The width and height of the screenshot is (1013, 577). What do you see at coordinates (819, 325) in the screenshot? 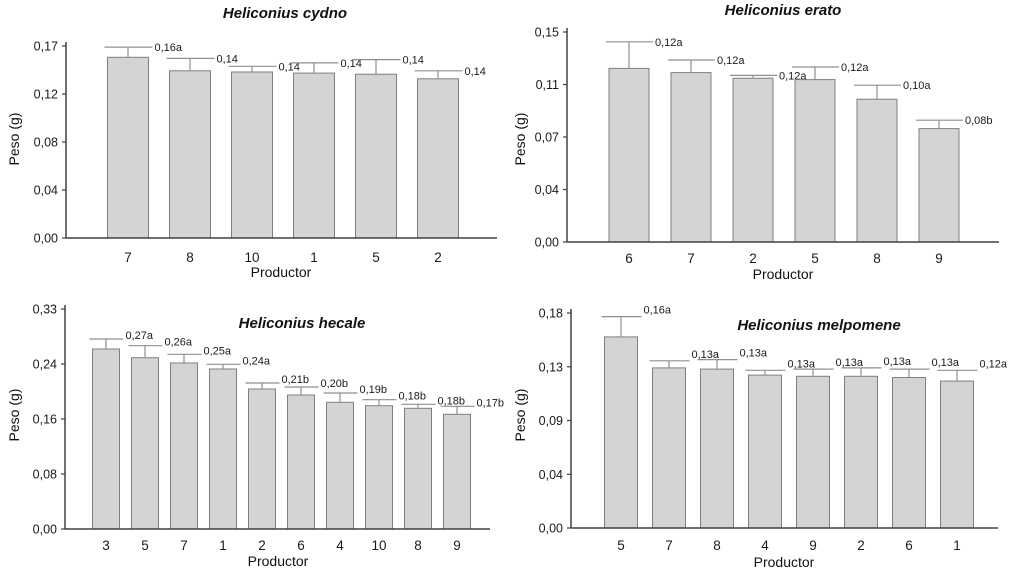
I see `chart-title-melpomene: Heliconius melpomene` at bounding box center [819, 325].